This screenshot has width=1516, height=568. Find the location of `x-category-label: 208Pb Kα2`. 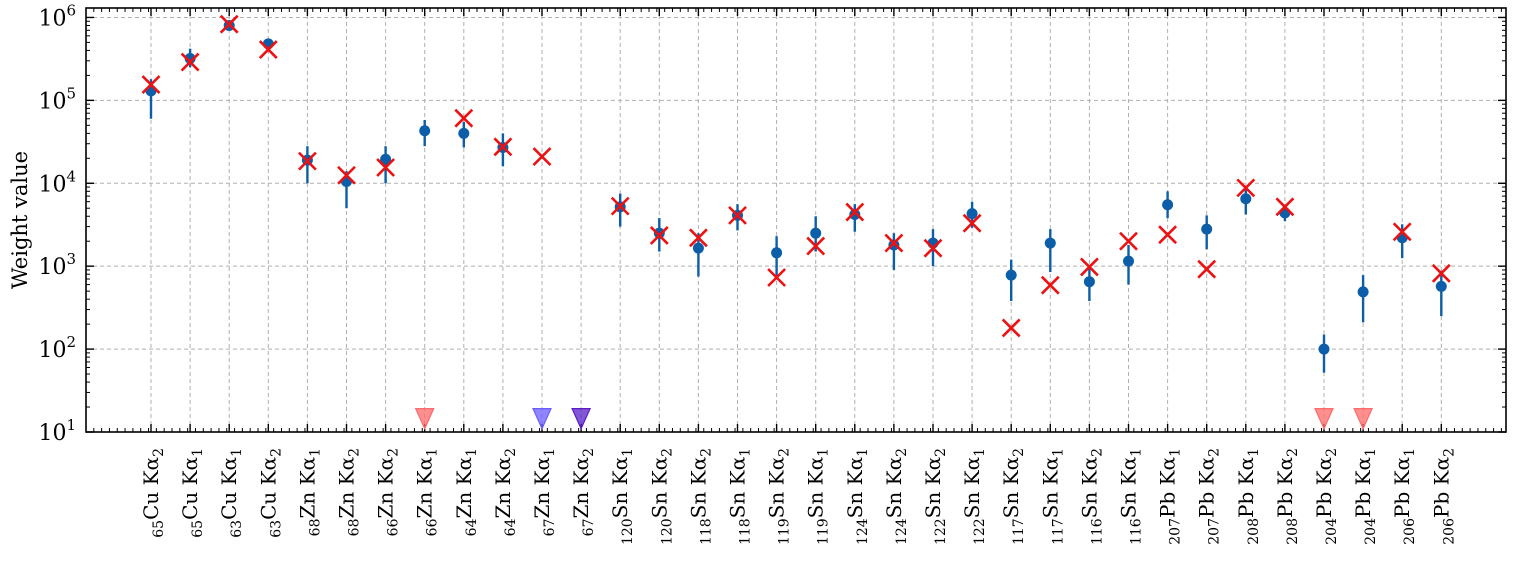

x-category-label: 208Pb Kα2 is located at coordinates (1287, 496).